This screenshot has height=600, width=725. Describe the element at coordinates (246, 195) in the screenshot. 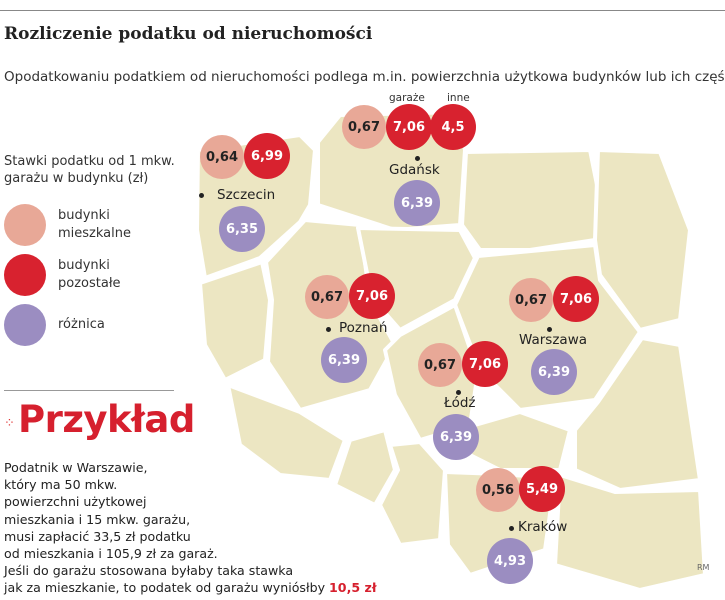

I see `szczecin-name: Szczecin` at that location.